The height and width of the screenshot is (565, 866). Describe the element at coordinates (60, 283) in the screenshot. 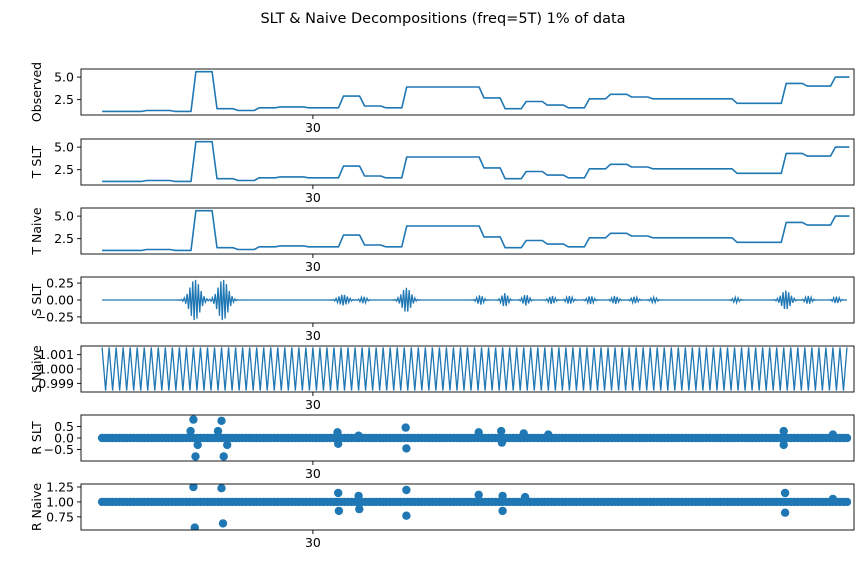

I see `y-tick-label: 0.25` at that location.